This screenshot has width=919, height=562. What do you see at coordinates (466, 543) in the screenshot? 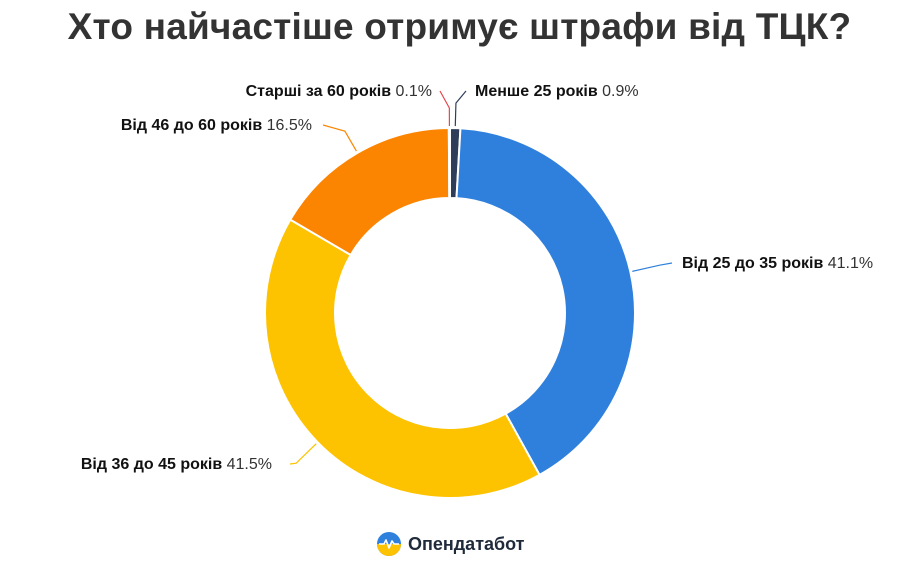
I see `brand-name: Опендатабот` at bounding box center [466, 543].